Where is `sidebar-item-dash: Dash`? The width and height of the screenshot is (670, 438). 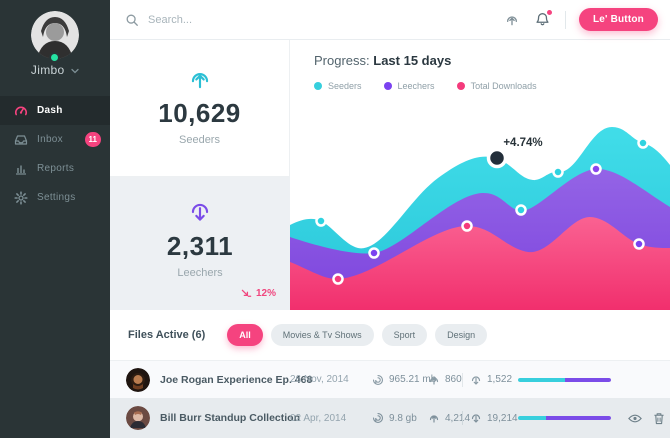
sidebar-item-dash: Dash is located at coordinates (55, 110).